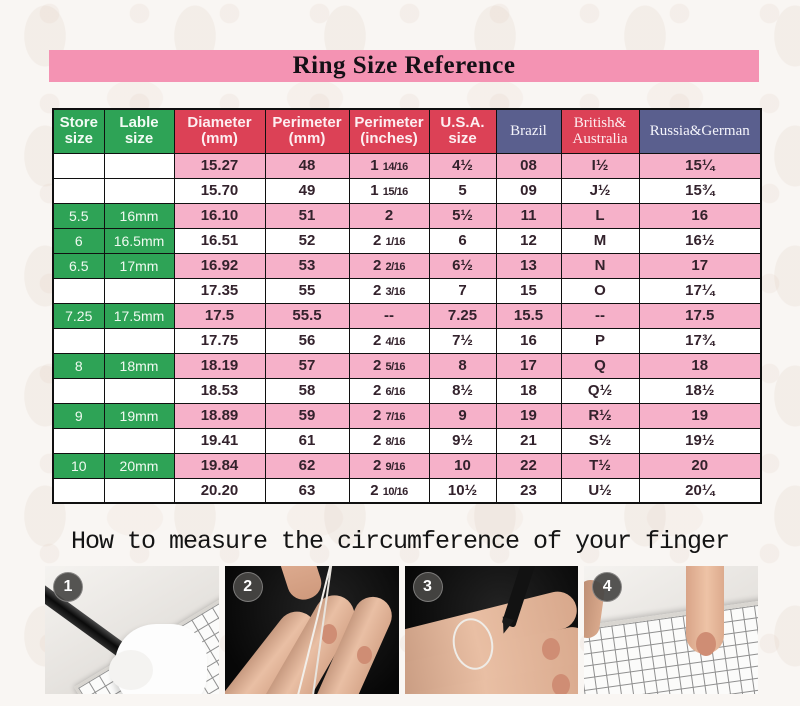 This screenshot has height=706, width=800. What do you see at coordinates (528, 240) in the screenshot?
I see `cell-brazil: 12` at bounding box center [528, 240].